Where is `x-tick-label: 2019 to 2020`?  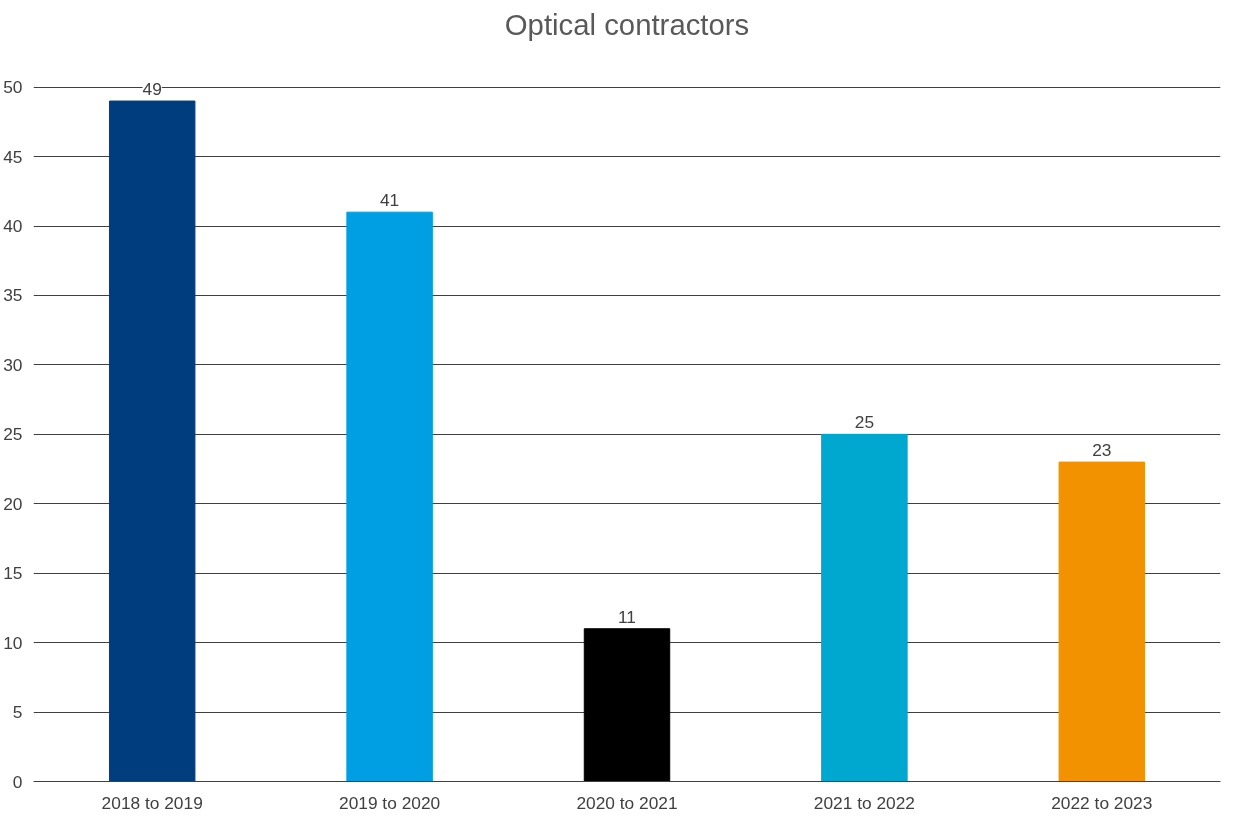 x-tick-label: 2019 to 2020 is located at coordinates (390, 802).